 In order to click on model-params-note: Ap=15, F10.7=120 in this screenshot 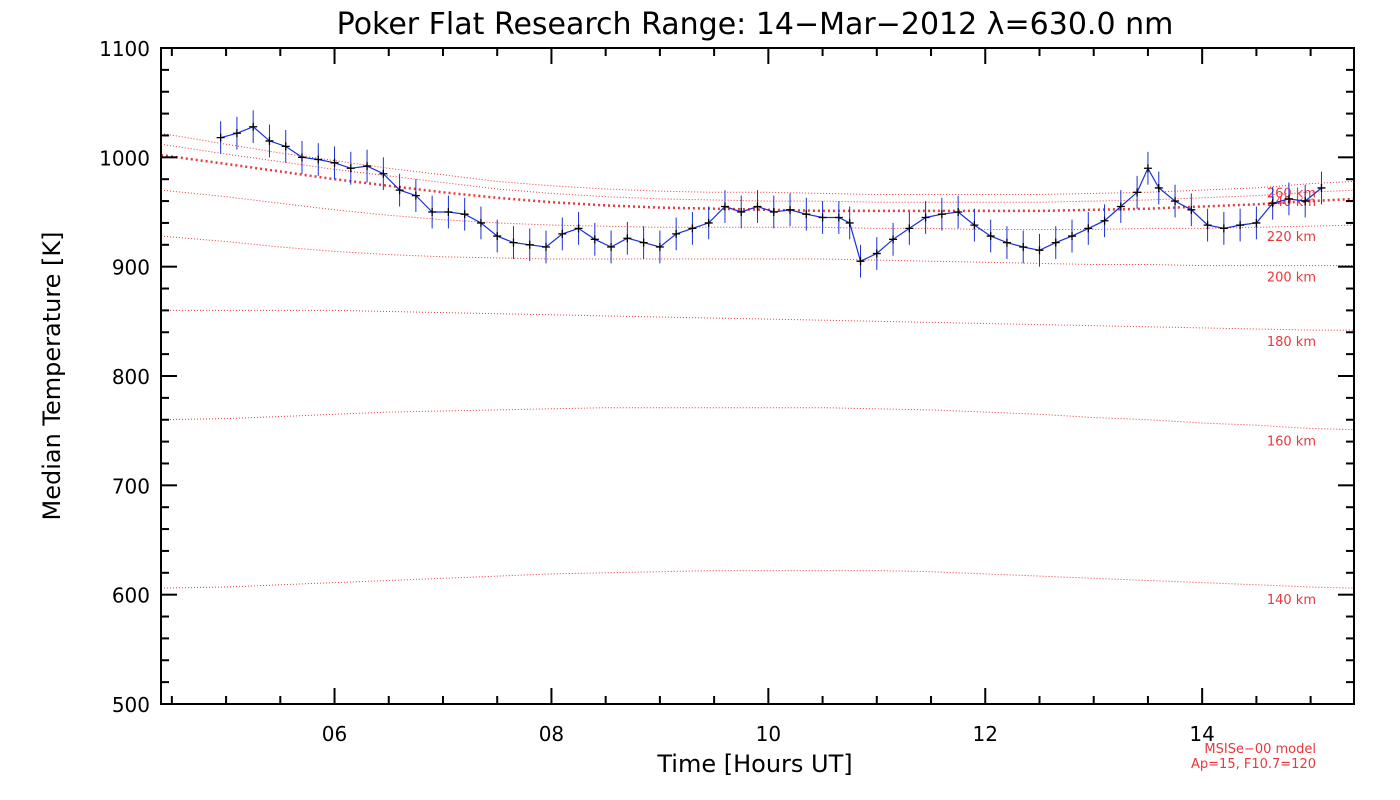, I will do `click(1253, 764)`.